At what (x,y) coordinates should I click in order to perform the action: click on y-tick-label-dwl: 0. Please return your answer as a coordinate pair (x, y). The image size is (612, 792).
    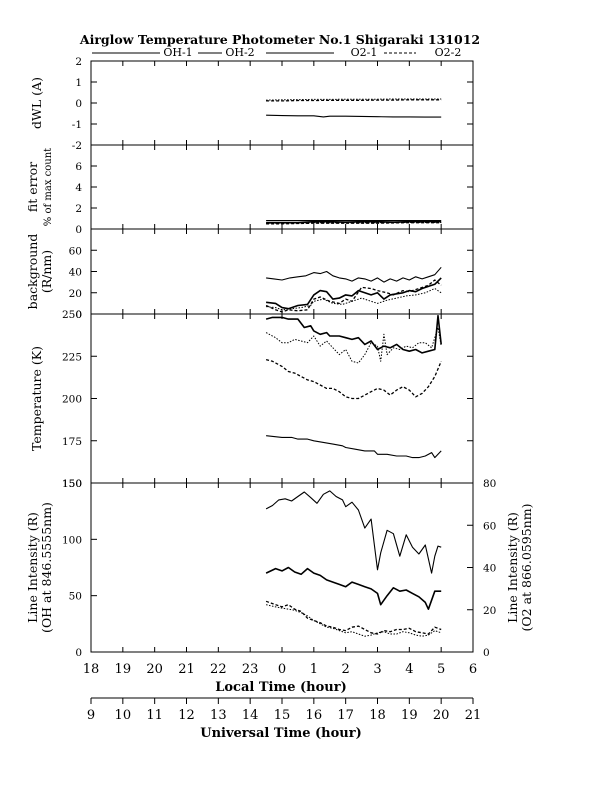
    Looking at the image, I should click on (78, 104).